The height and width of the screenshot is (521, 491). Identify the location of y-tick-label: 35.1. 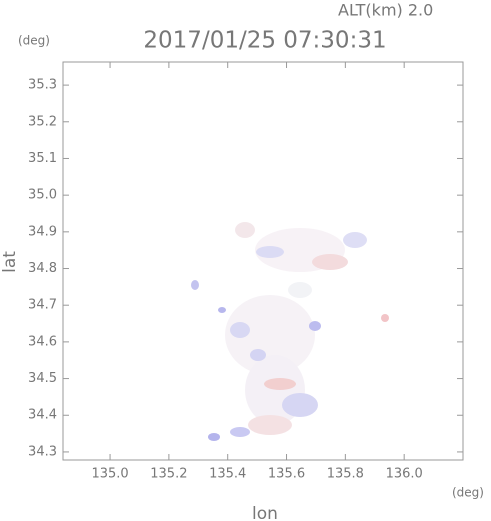
(42, 158).